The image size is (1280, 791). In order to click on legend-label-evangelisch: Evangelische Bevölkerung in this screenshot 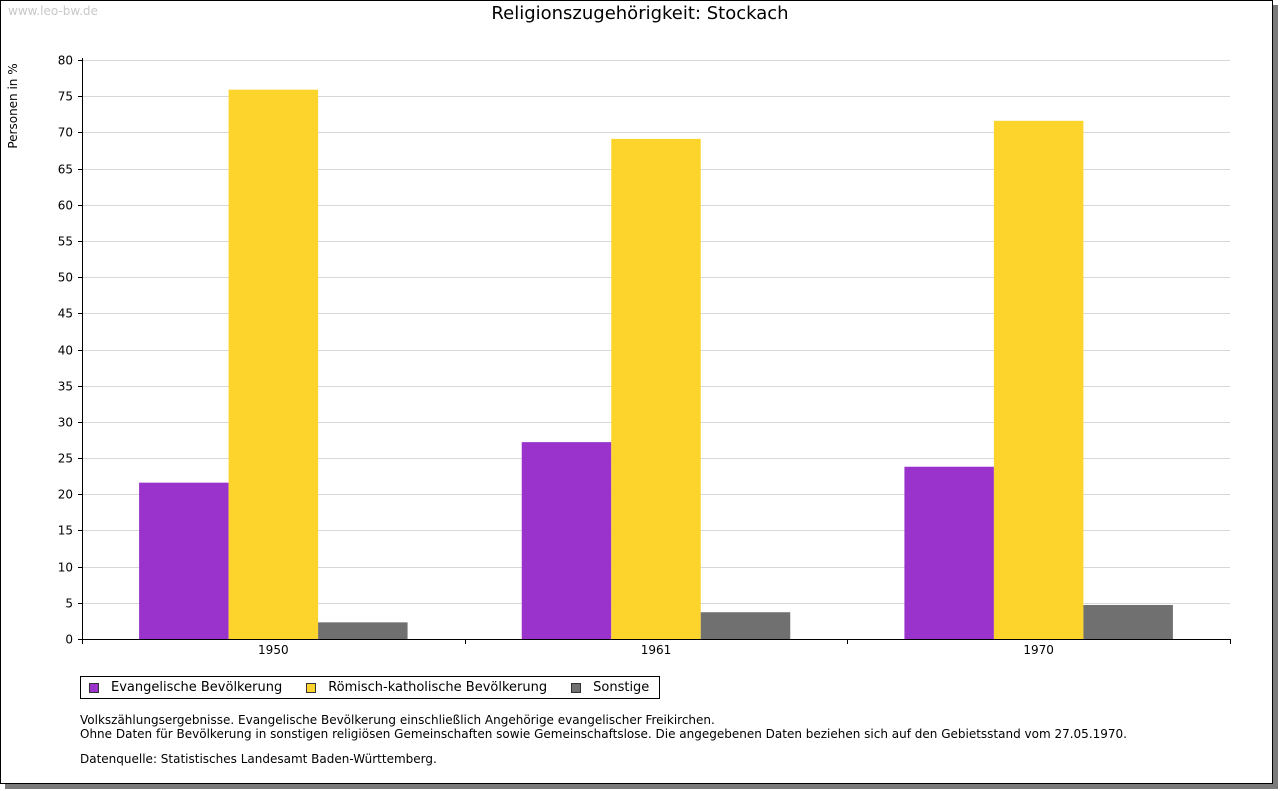, I will do `click(197, 687)`.